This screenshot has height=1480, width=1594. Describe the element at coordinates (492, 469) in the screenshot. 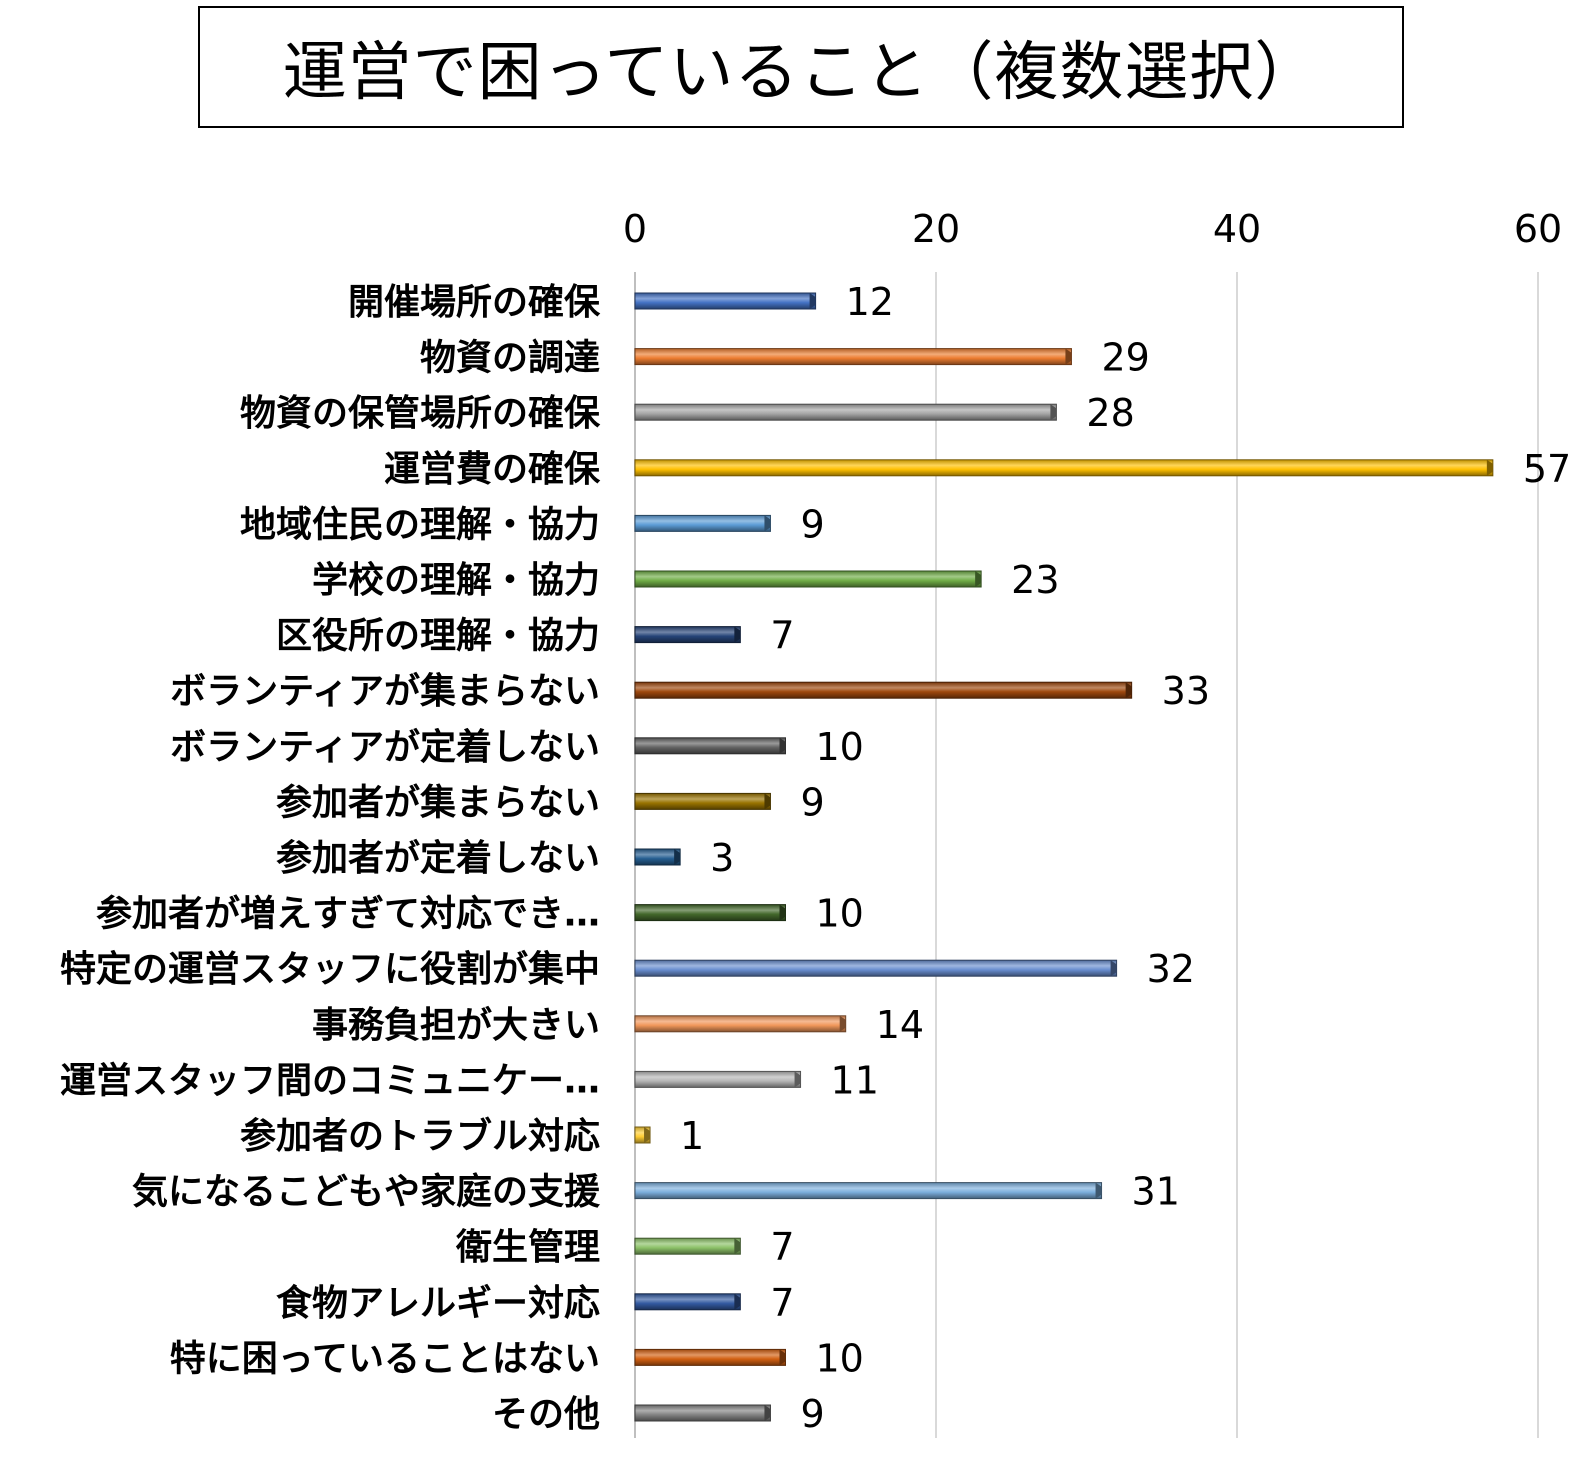

I see `category-label: 運営費の確保` at that location.